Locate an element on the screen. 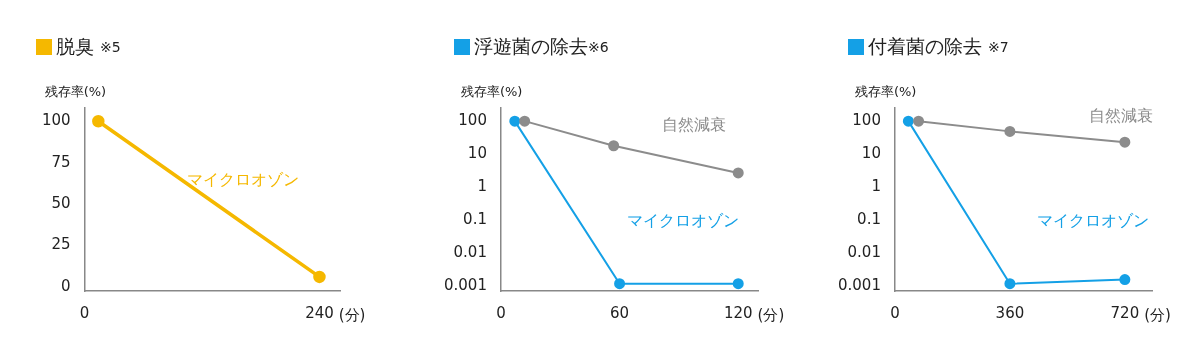  chart-title: 脱臭 ※5 is located at coordinates (88, 46).